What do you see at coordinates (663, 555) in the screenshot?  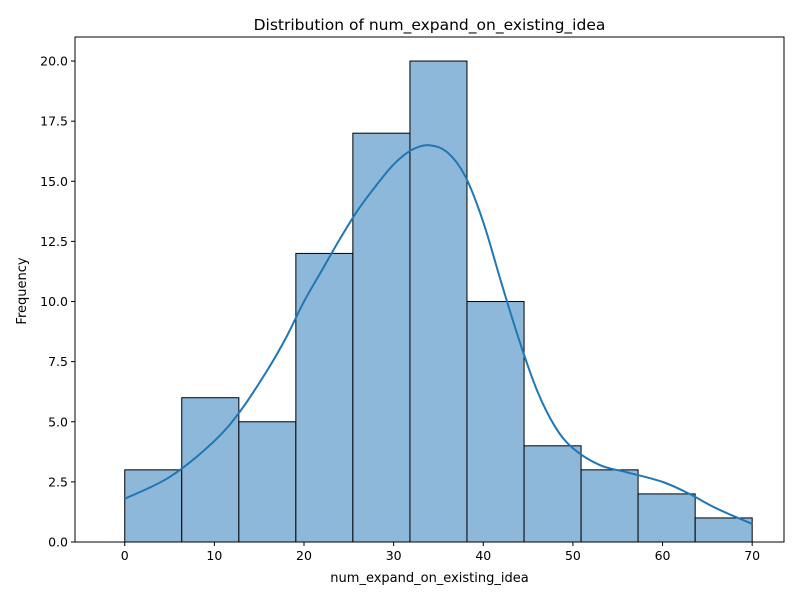 I see `x-tick-label: 60` at bounding box center [663, 555].